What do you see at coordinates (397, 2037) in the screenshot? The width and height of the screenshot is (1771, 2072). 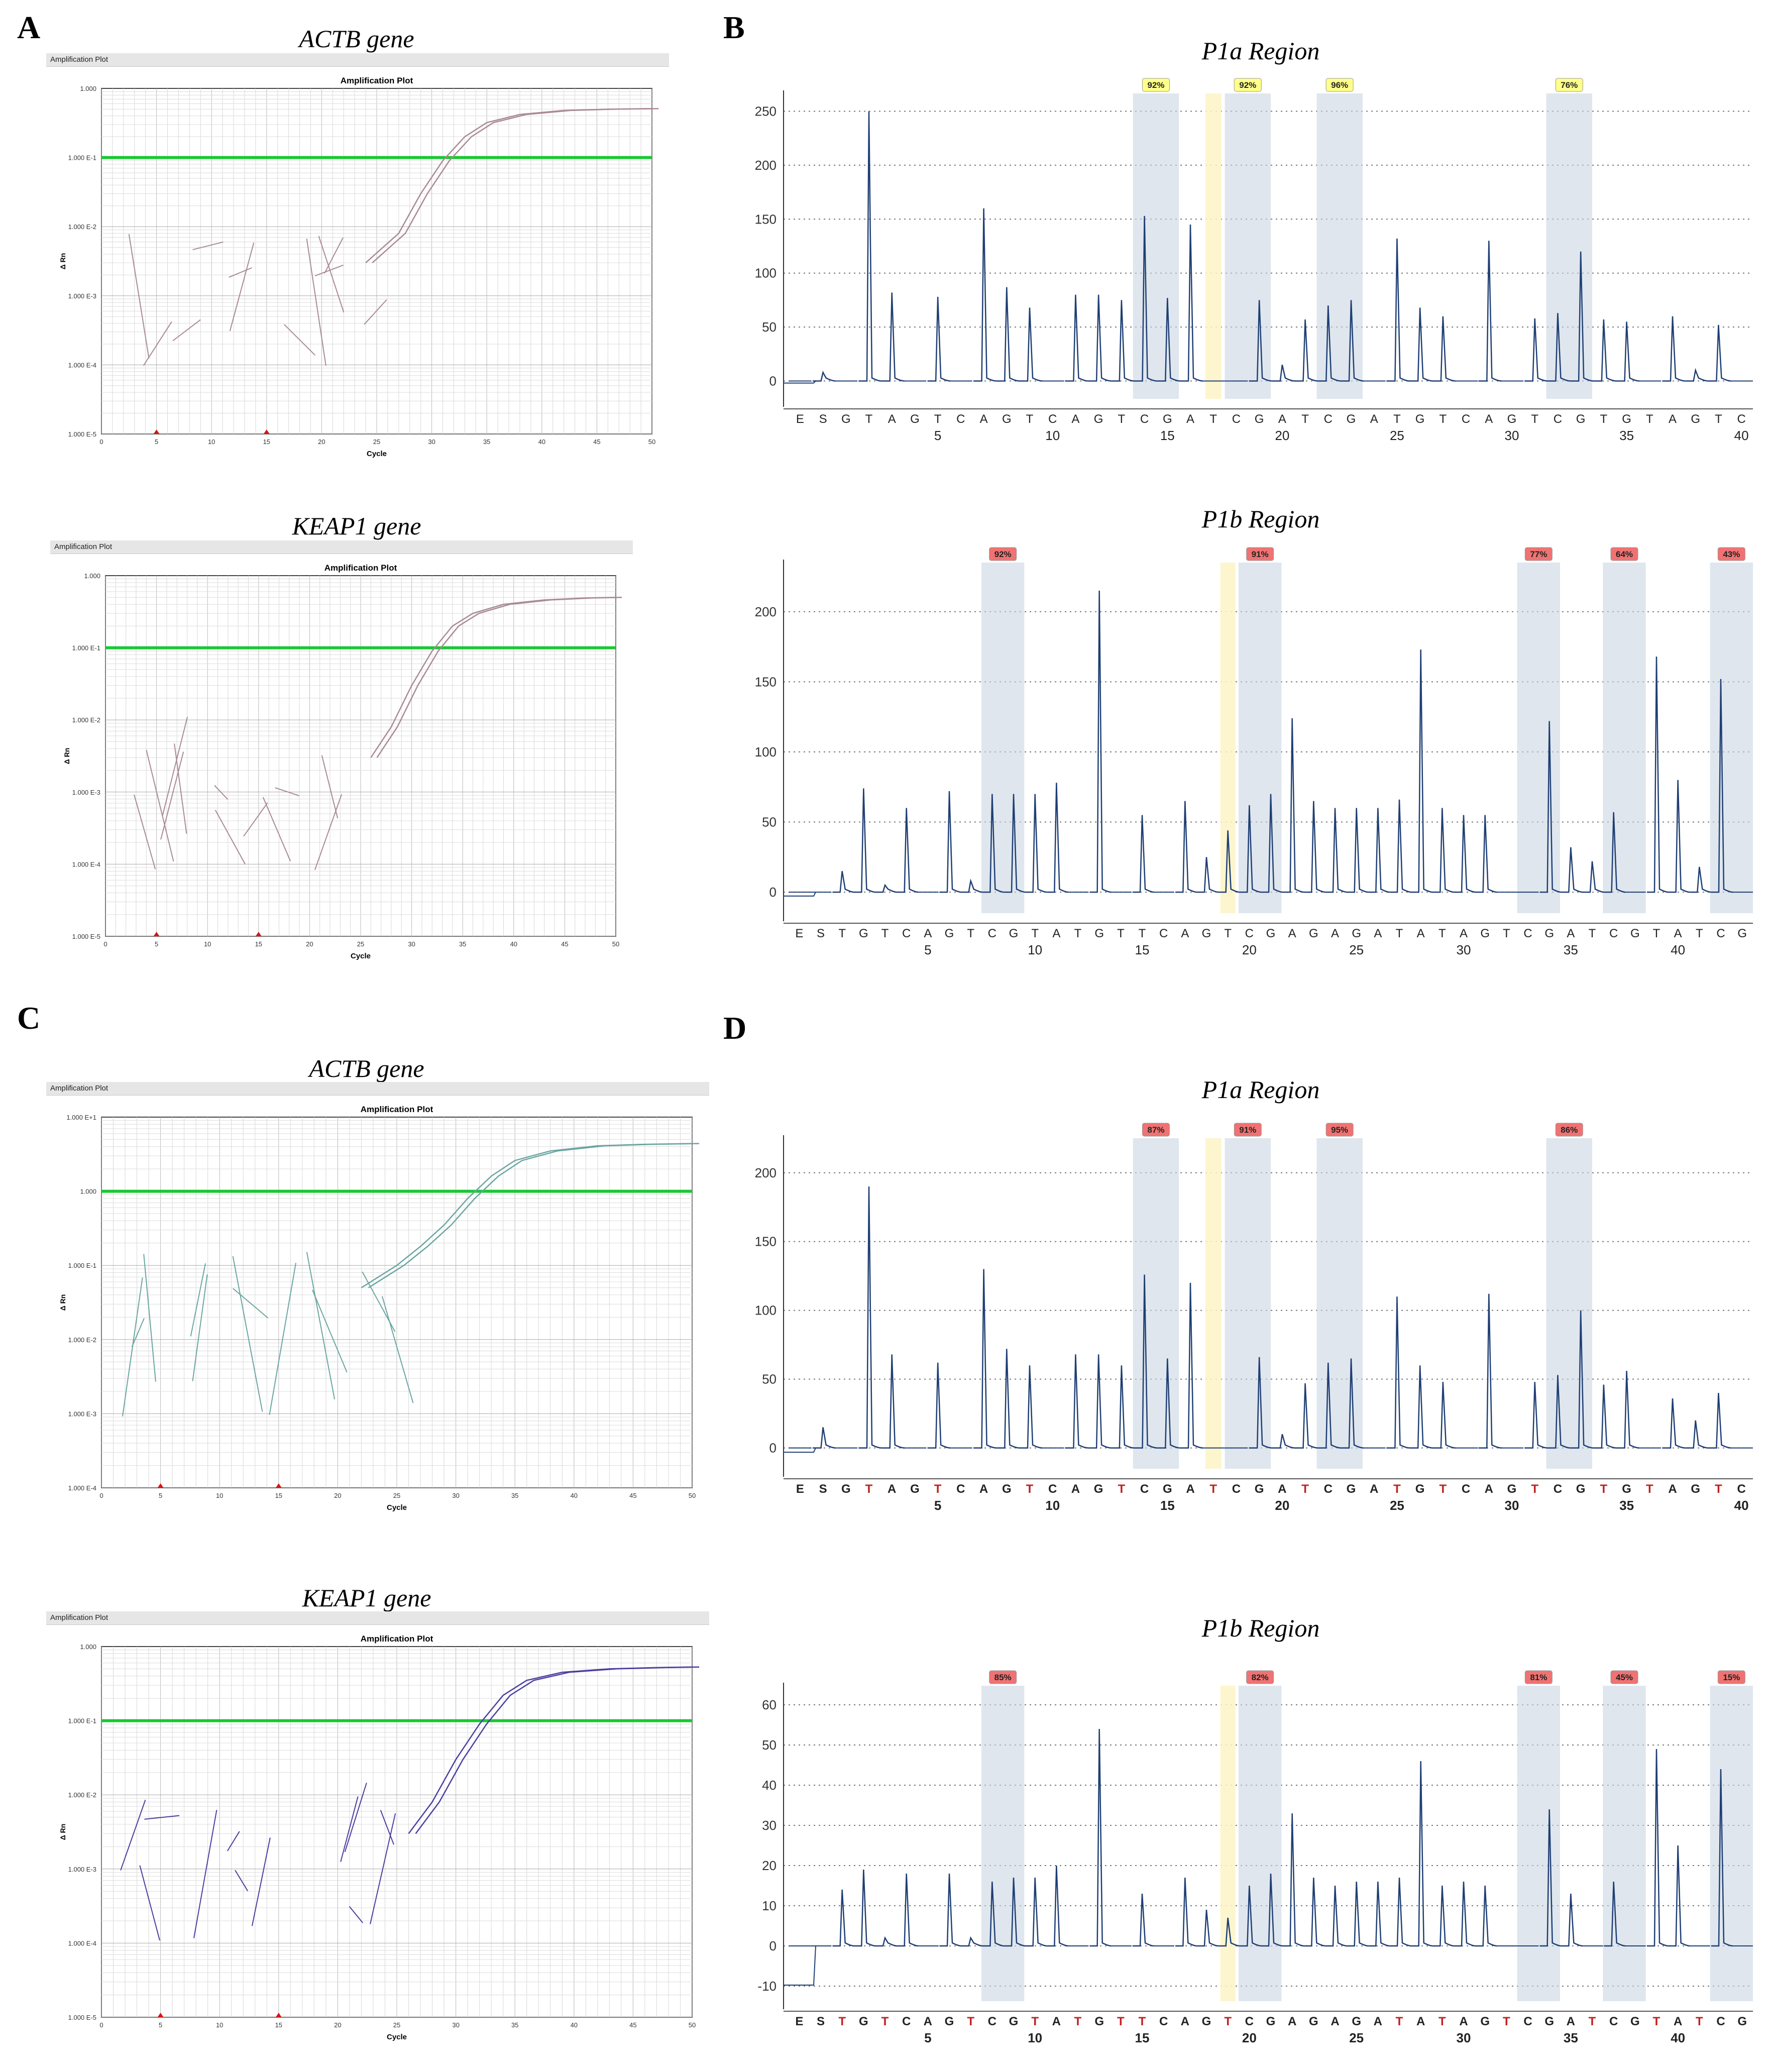 I see `x-axis-label: Cycle` at bounding box center [397, 2037].